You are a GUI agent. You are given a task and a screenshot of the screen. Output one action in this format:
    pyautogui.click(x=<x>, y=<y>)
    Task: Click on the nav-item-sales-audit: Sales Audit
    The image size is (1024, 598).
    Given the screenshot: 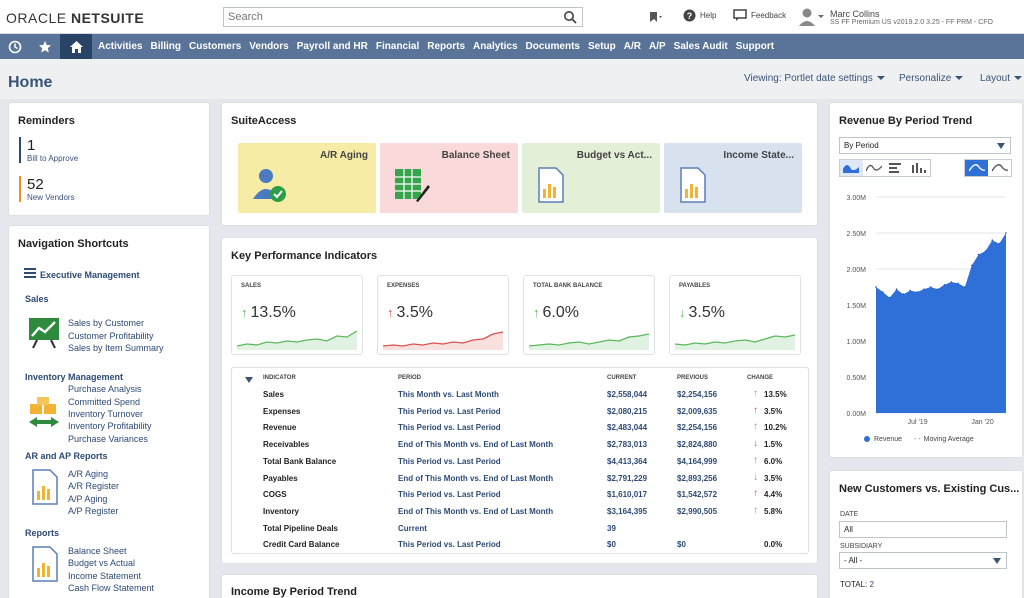 What is the action you would take?
    pyautogui.click(x=700, y=46)
    